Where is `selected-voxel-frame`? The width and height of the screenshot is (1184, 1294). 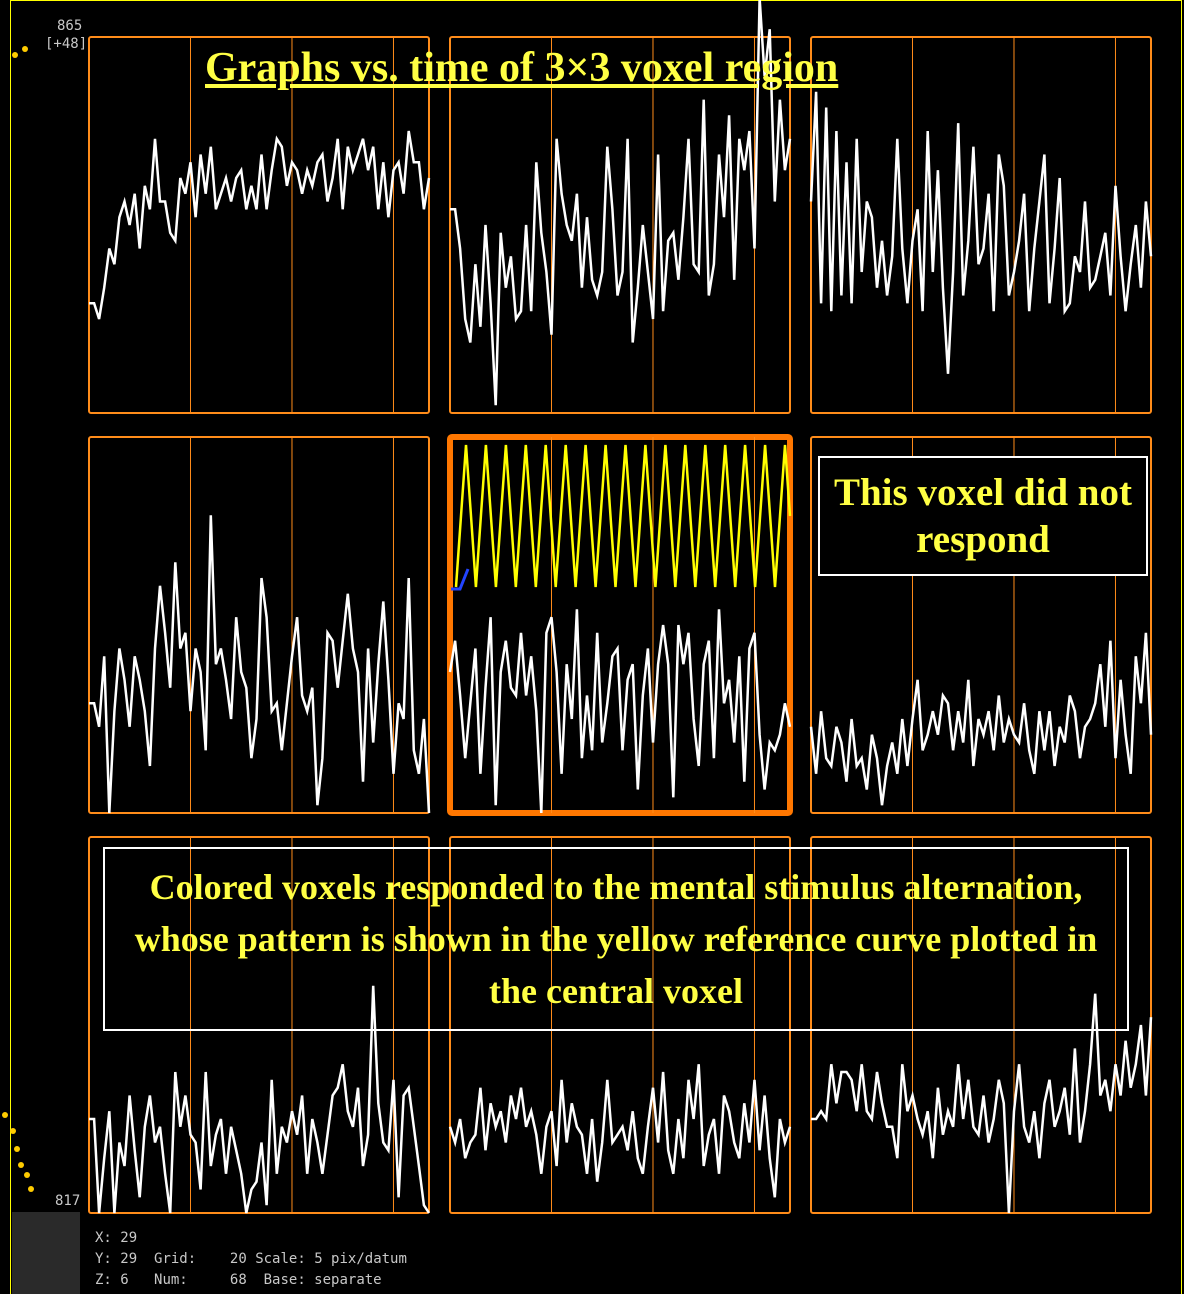 selected-voxel-frame is located at coordinates (620, 625).